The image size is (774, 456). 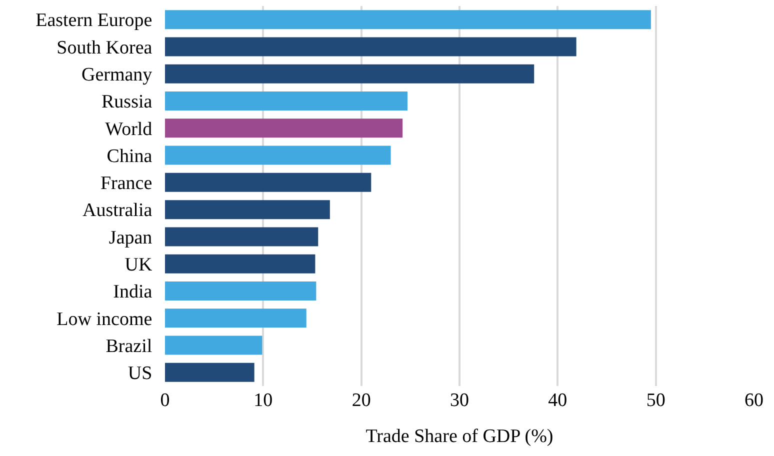 I want to click on x-axis-title: Trade Share of GDP (%), so click(x=460, y=436).